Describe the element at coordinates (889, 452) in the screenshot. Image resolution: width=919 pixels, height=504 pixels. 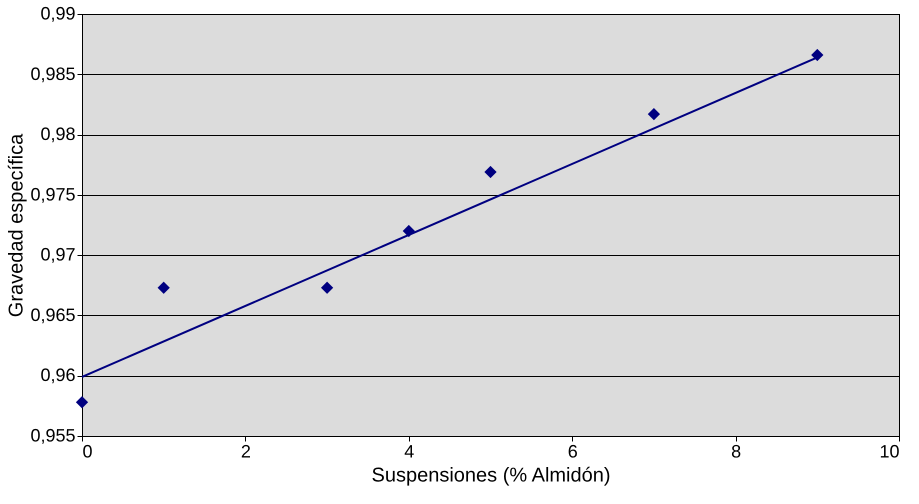
I see `x-tick-label: 10` at that location.